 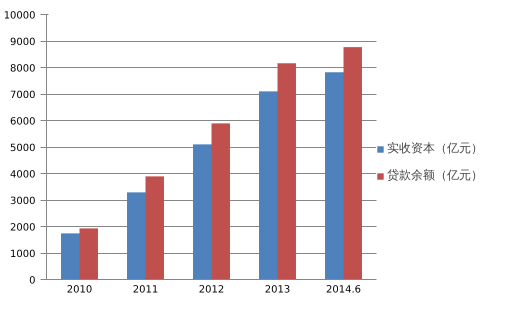 What do you see at coordinates (23, 95) in the screenshot?
I see `y-tick-label: 7000` at bounding box center [23, 95].